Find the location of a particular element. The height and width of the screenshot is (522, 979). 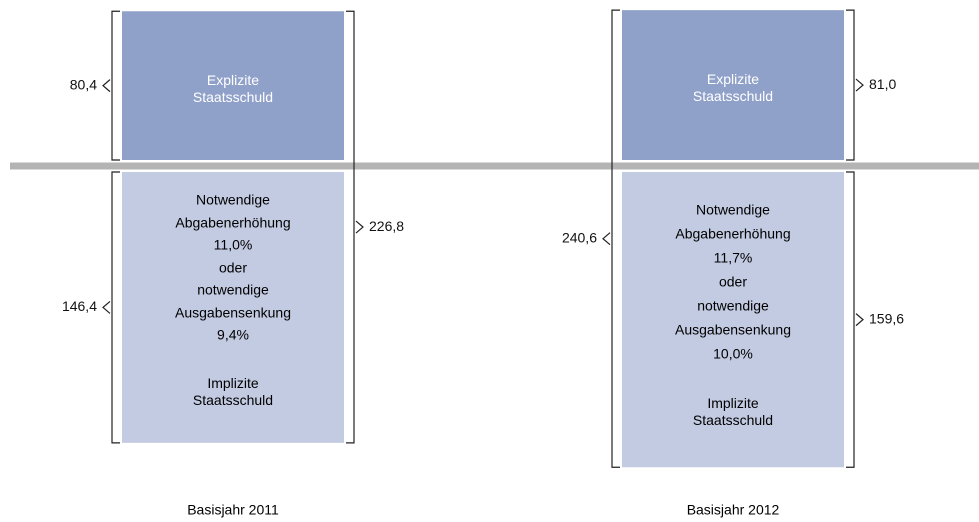

value-label: 226,8 is located at coordinates (386, 226).